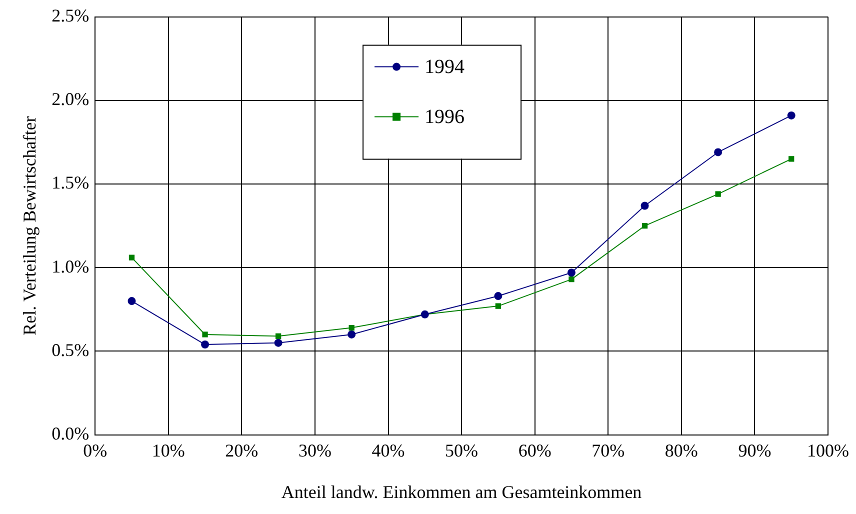  I want to click on y-tick-label: 1.5%, so click(71, 182).